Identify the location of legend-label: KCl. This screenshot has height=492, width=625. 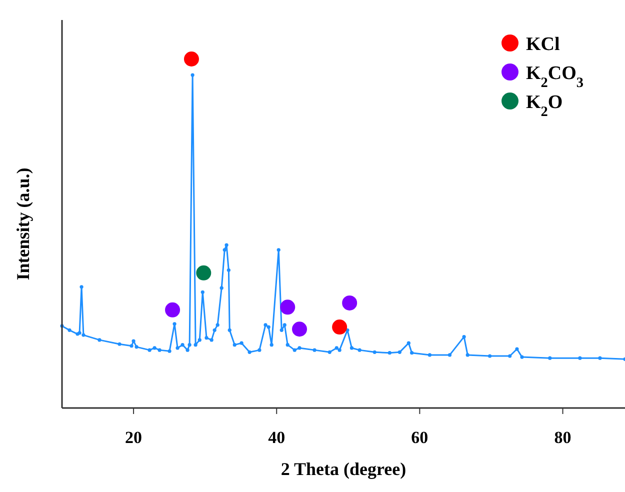
(543, 44).